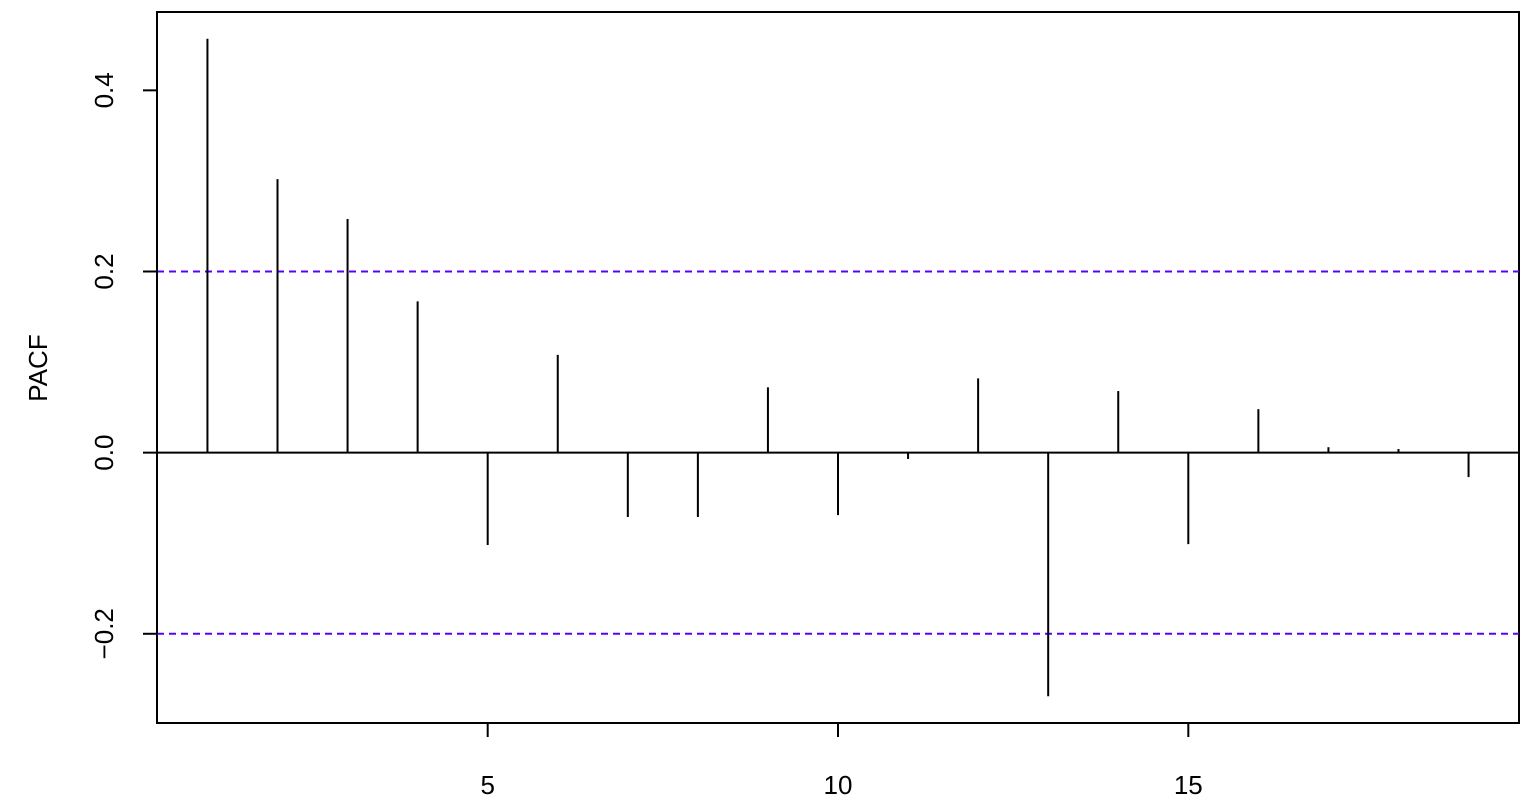  Describe the element at coordinates (487, 785) in the screenshot. I see `x-tick-label: 5` at that location.